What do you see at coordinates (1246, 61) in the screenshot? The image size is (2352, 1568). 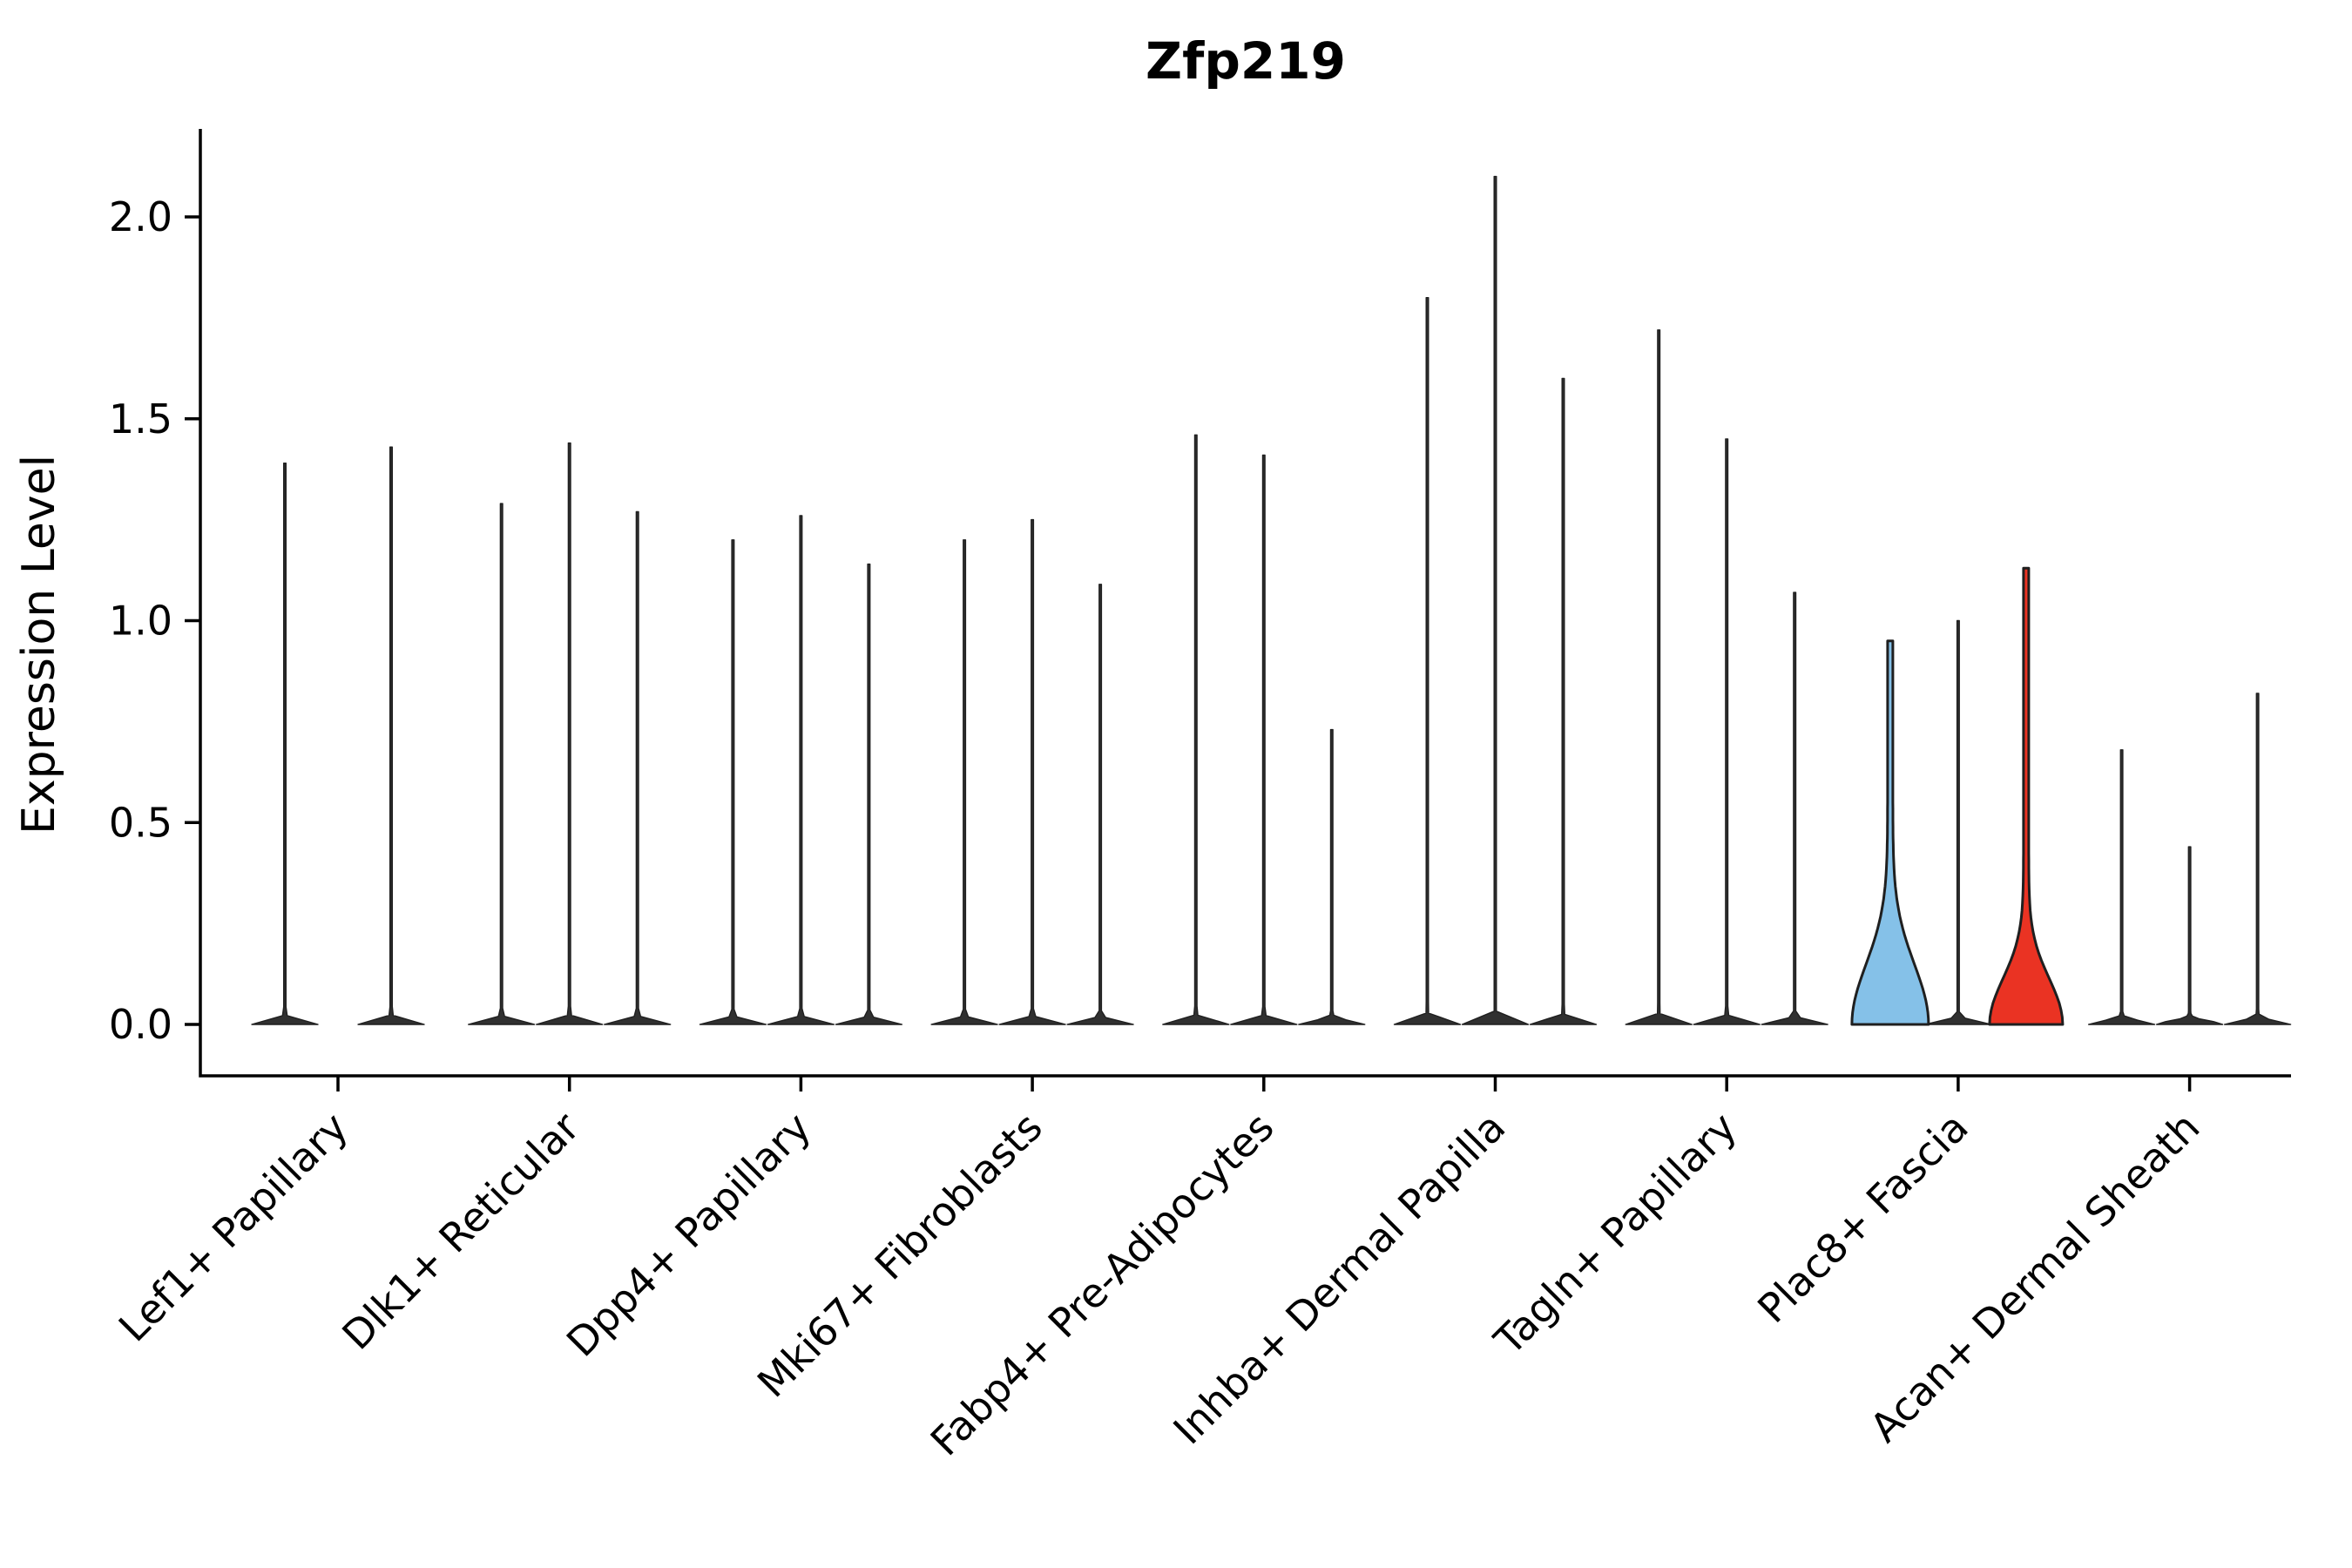 I see `chart-title: Zfp219` at bounding box center [1246, 61].